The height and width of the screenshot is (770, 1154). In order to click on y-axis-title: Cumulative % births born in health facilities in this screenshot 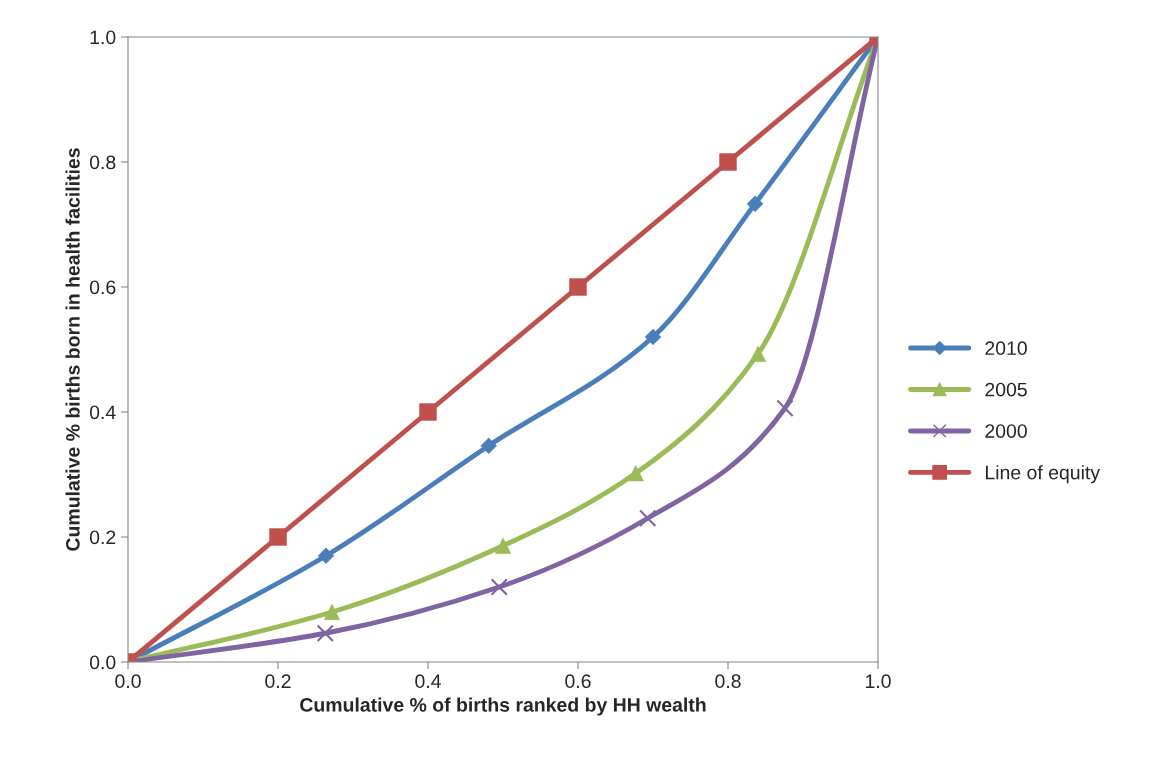, I will do `click(72, 349)`.